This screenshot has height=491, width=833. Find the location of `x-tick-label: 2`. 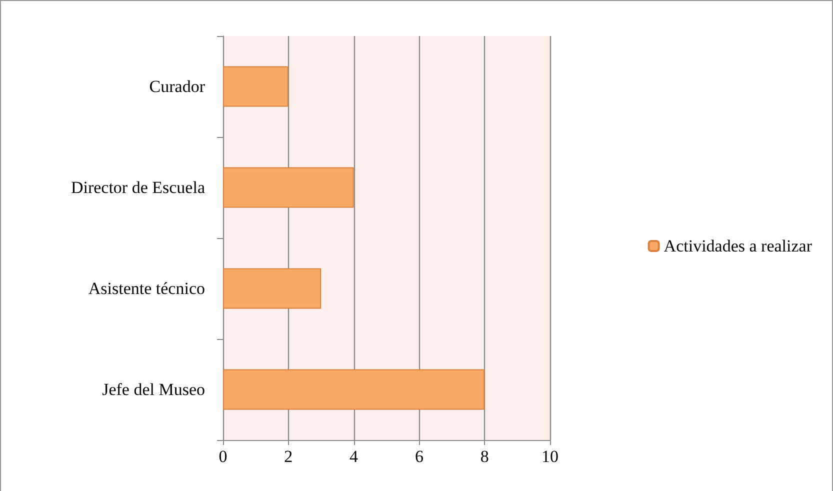

x-tick-label: 2 is located at coordinates (288, 456).